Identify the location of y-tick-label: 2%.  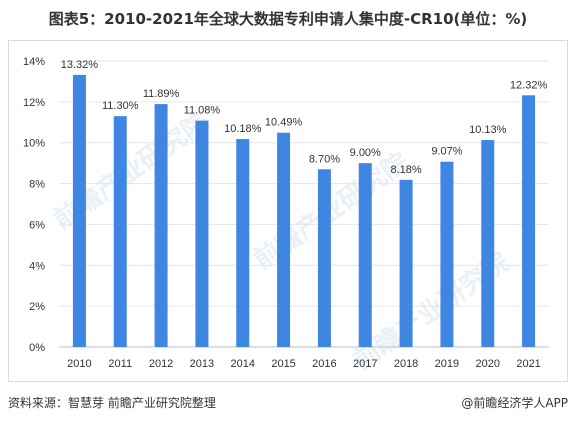
(37, 307).